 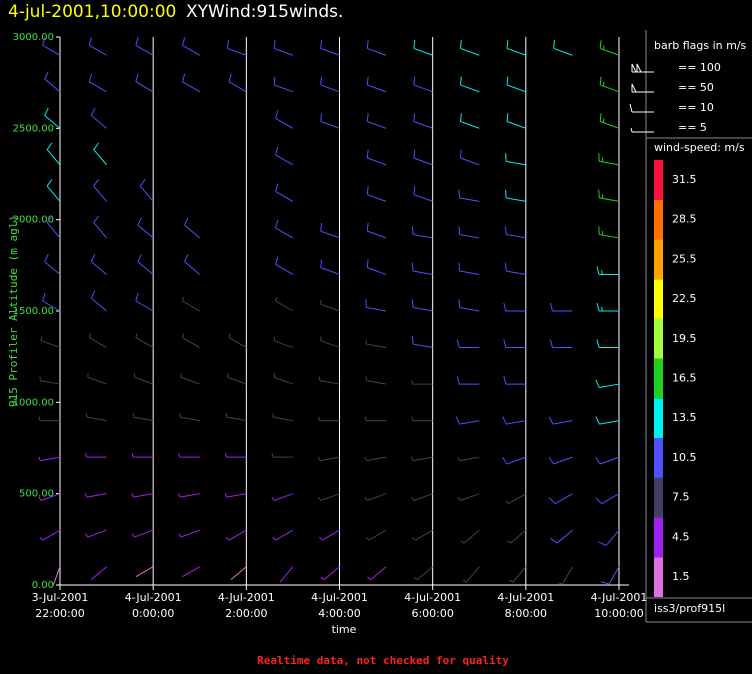 I want to click on scale-label: 22.5, so click(x=684, y=298).